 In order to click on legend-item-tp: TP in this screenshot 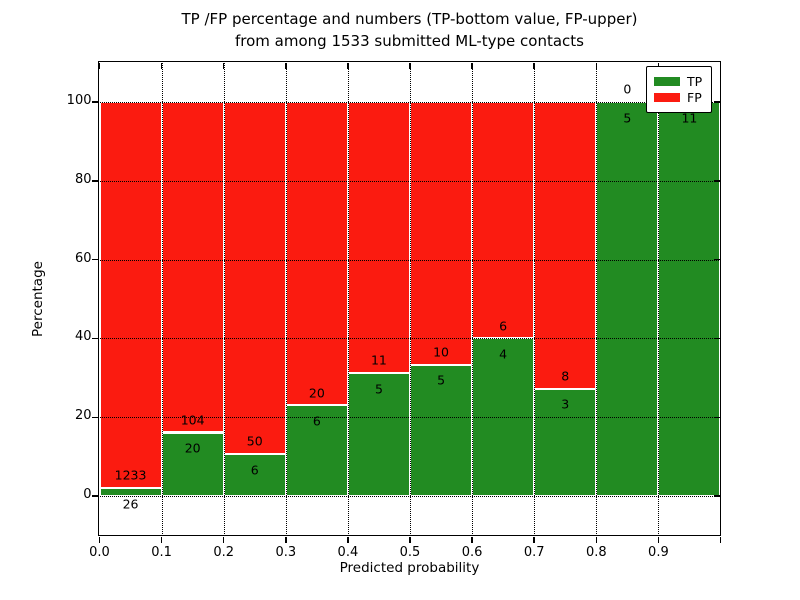, I will do `click(678, 81)`.